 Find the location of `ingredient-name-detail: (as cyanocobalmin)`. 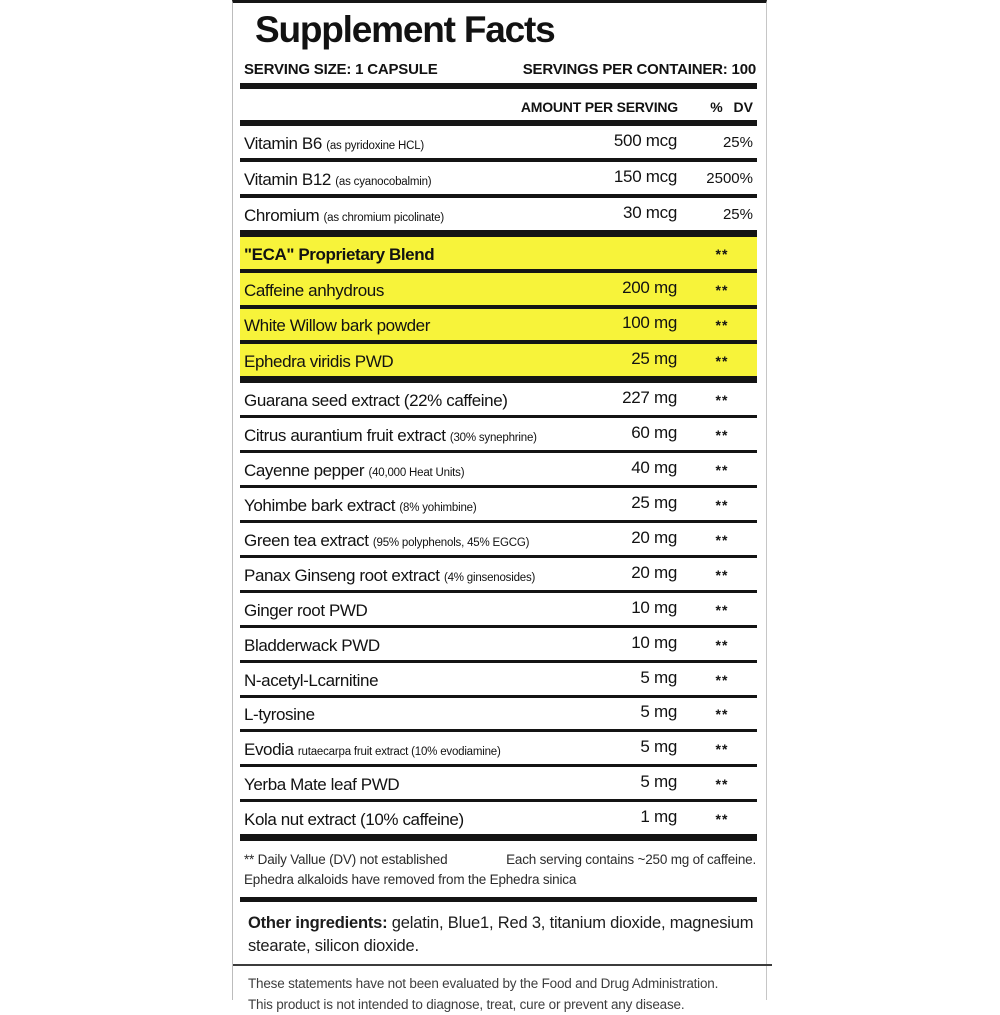

ingredient-name-detail: (as cyanocobalmin) is located at coordinates (383, 181).